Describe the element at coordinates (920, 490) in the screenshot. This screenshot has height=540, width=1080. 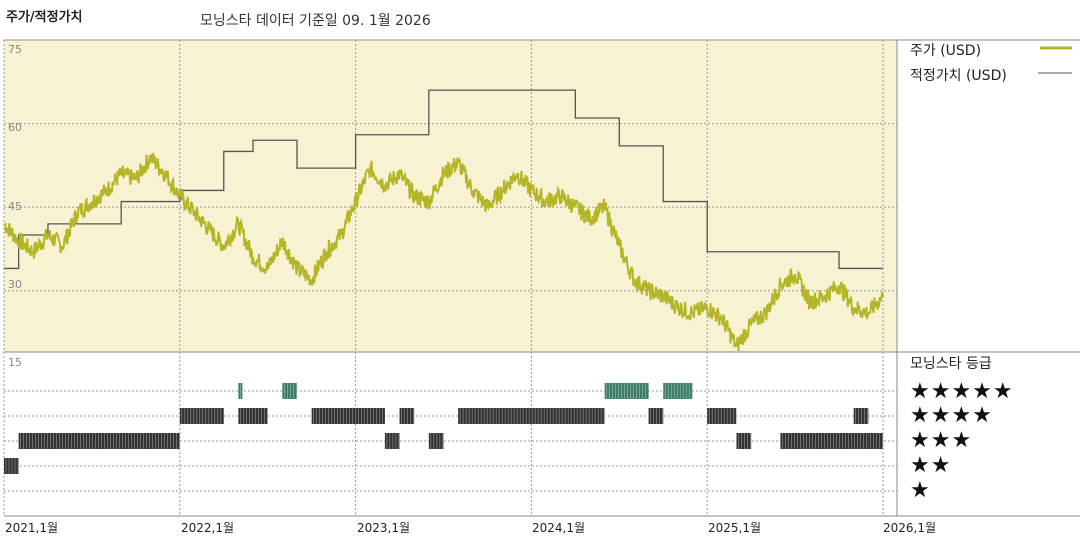
I see `rating-1-star: ★` at that location.